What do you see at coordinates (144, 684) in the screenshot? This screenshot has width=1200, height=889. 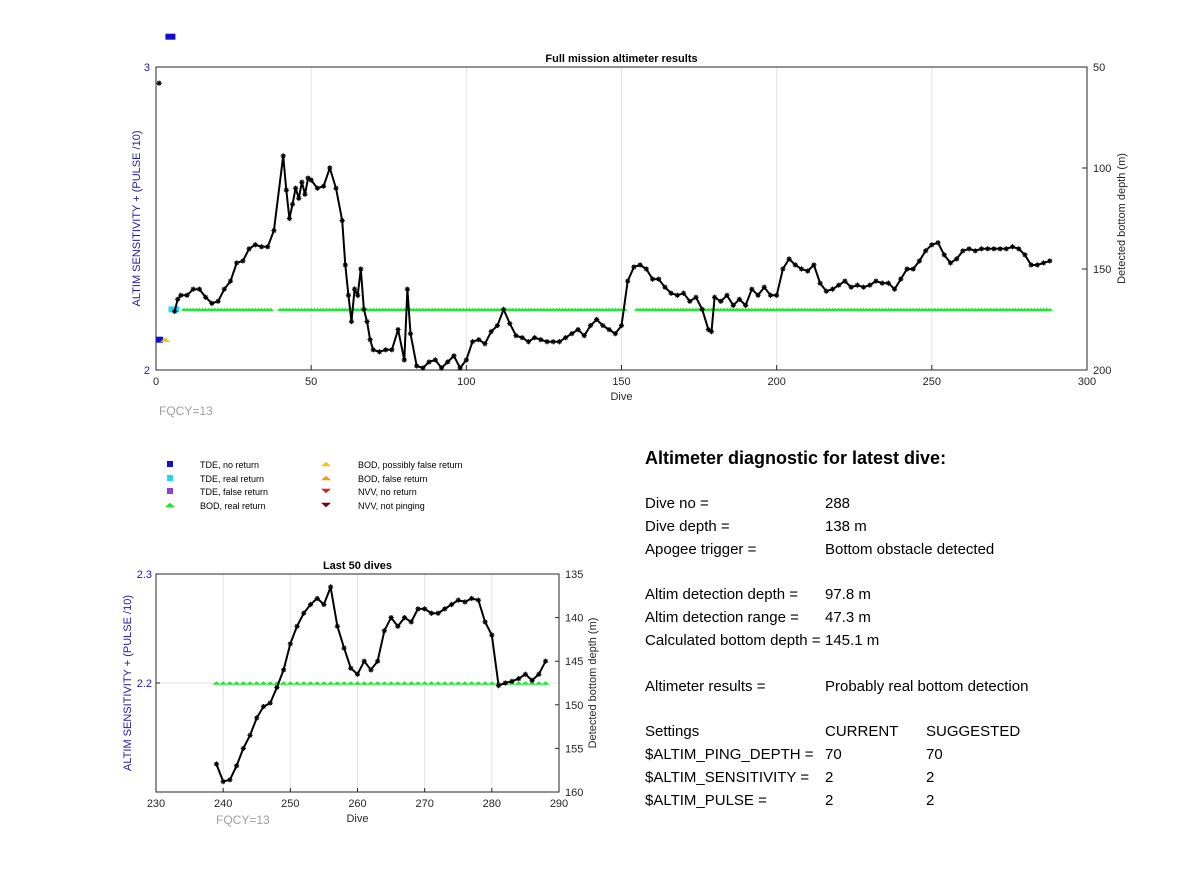 I see `y-left-tick-label: 2.2` at bounding box center [144, 684].